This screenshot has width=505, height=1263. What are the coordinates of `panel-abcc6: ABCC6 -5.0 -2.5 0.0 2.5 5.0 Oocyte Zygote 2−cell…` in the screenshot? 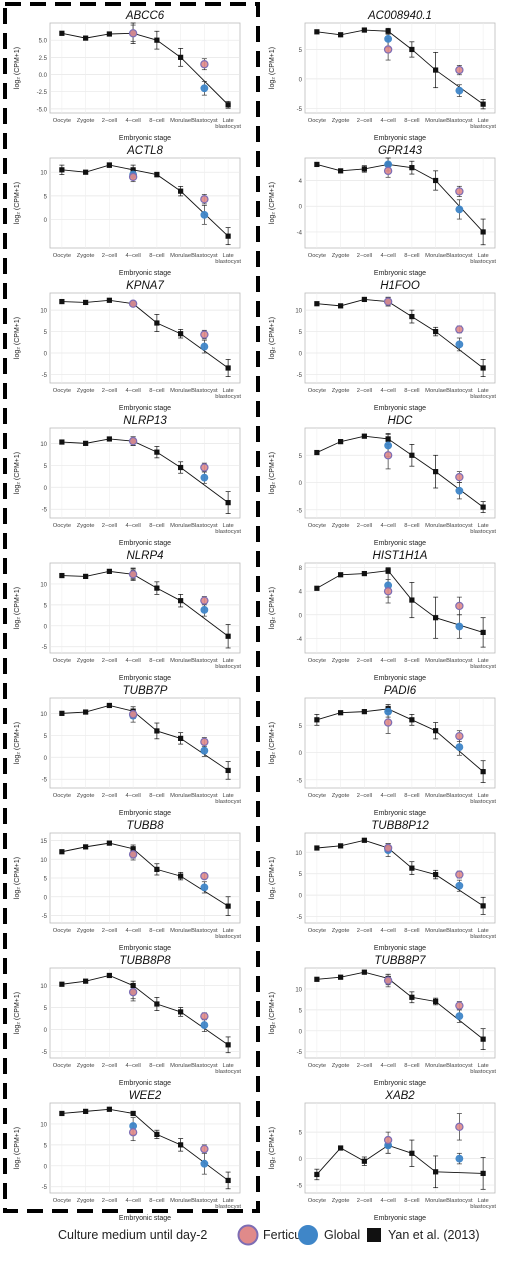 It's located at (127, 76).